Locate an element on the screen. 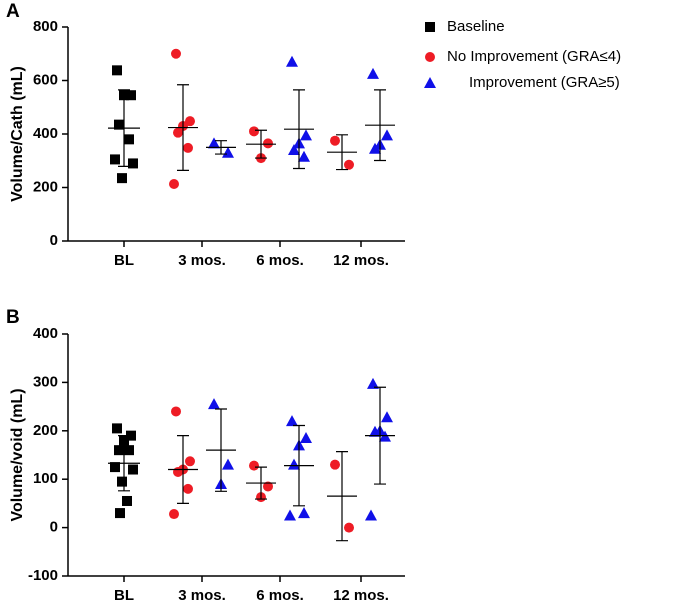 Image resolution: width=685 pixels, height=609 pixels. legend-label: Improvement (GRA≥5) is located at coordinates (544, 82).